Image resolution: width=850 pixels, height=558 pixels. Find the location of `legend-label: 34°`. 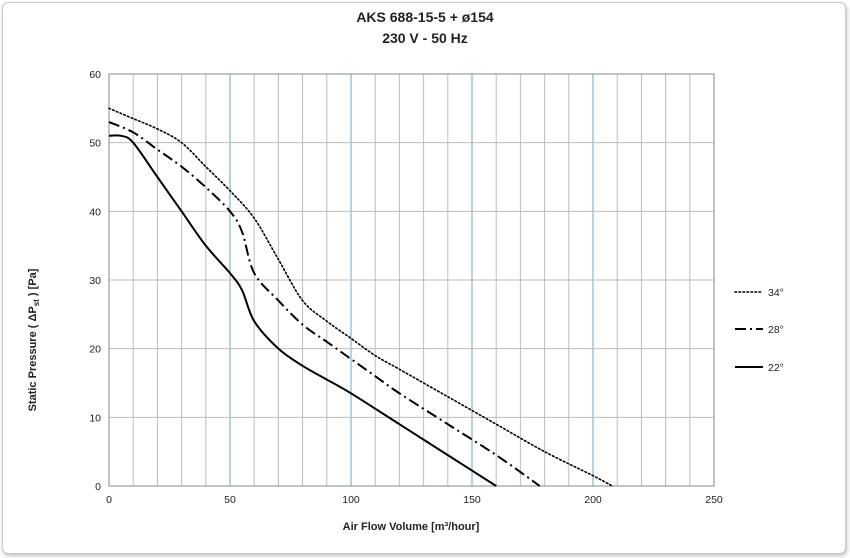

legend-label: 34° is located at coordinates (776, 293).